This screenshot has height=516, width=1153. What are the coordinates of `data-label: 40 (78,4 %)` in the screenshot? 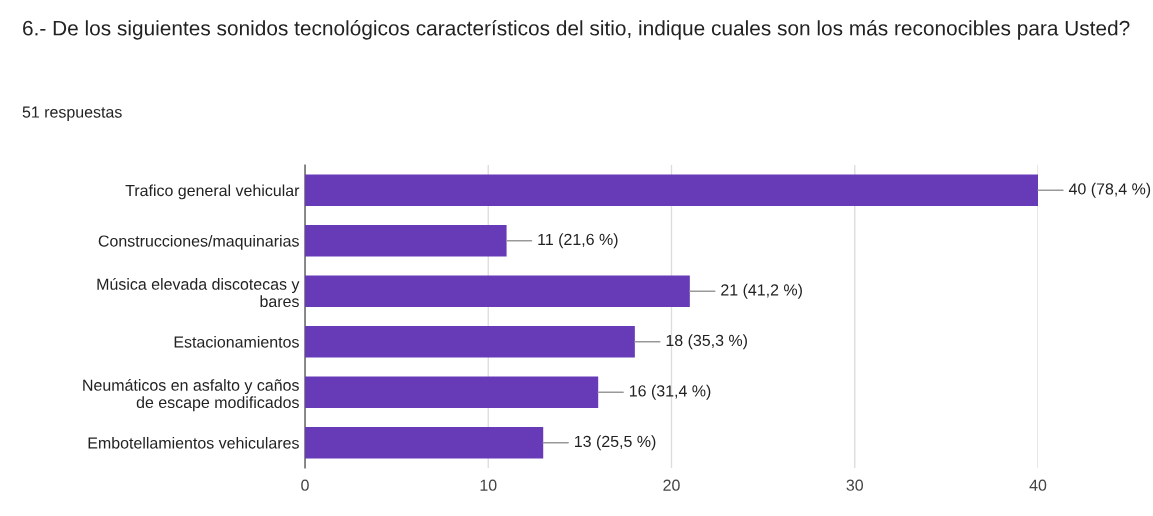 It's located at (1109, 190).